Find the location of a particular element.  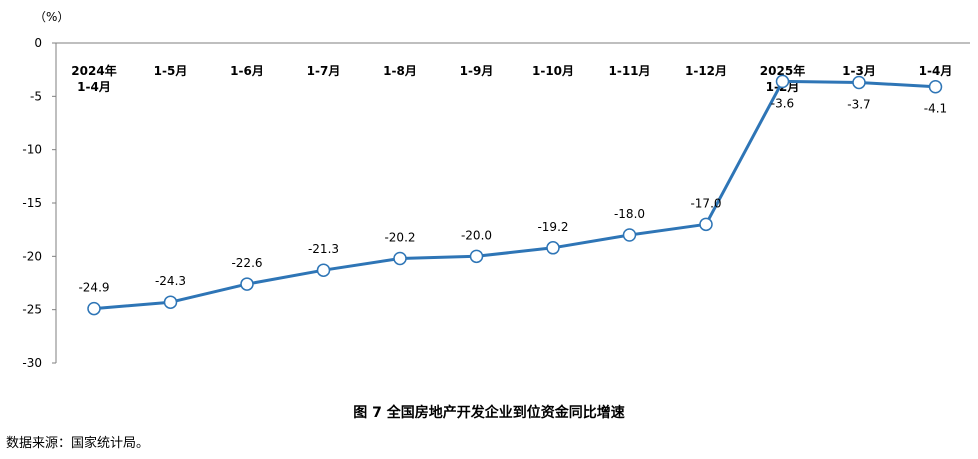

y-tick-label: -25 is located at coordinates (32, 310).